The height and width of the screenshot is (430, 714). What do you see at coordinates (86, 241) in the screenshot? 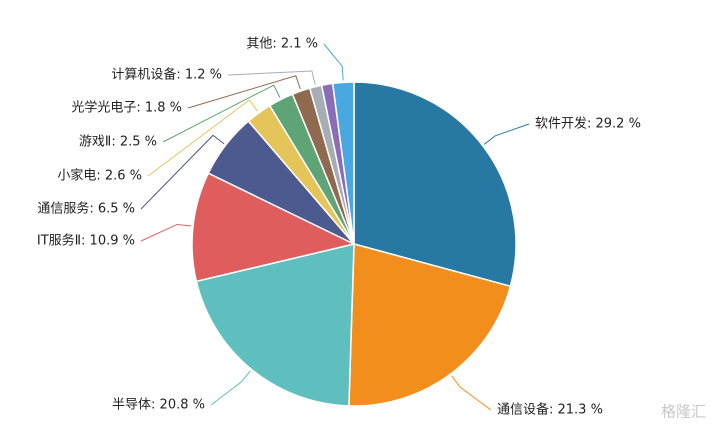
I see `data-label: IT服务Ⅱ: 10.9 %` at bounding box center [86, 241].